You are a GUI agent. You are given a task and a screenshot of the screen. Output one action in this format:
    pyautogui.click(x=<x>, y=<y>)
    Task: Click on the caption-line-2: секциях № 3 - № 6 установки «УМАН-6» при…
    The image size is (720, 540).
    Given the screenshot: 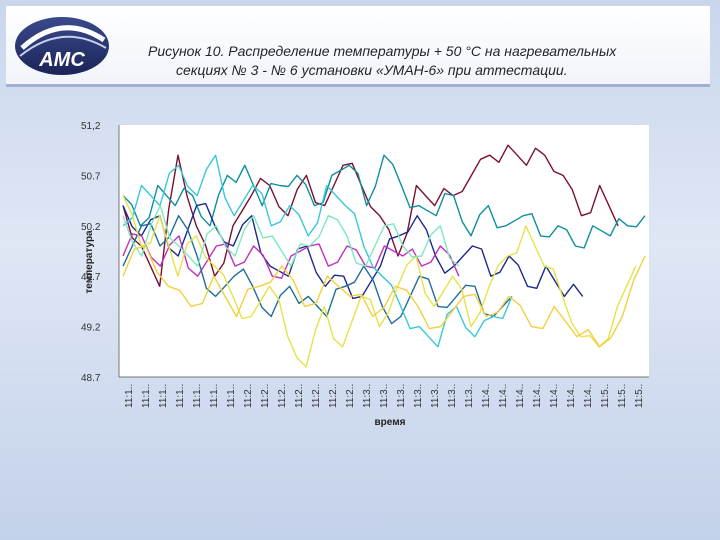 What is the action you would take?
    pyautogui.click(x=372, y=70)
    